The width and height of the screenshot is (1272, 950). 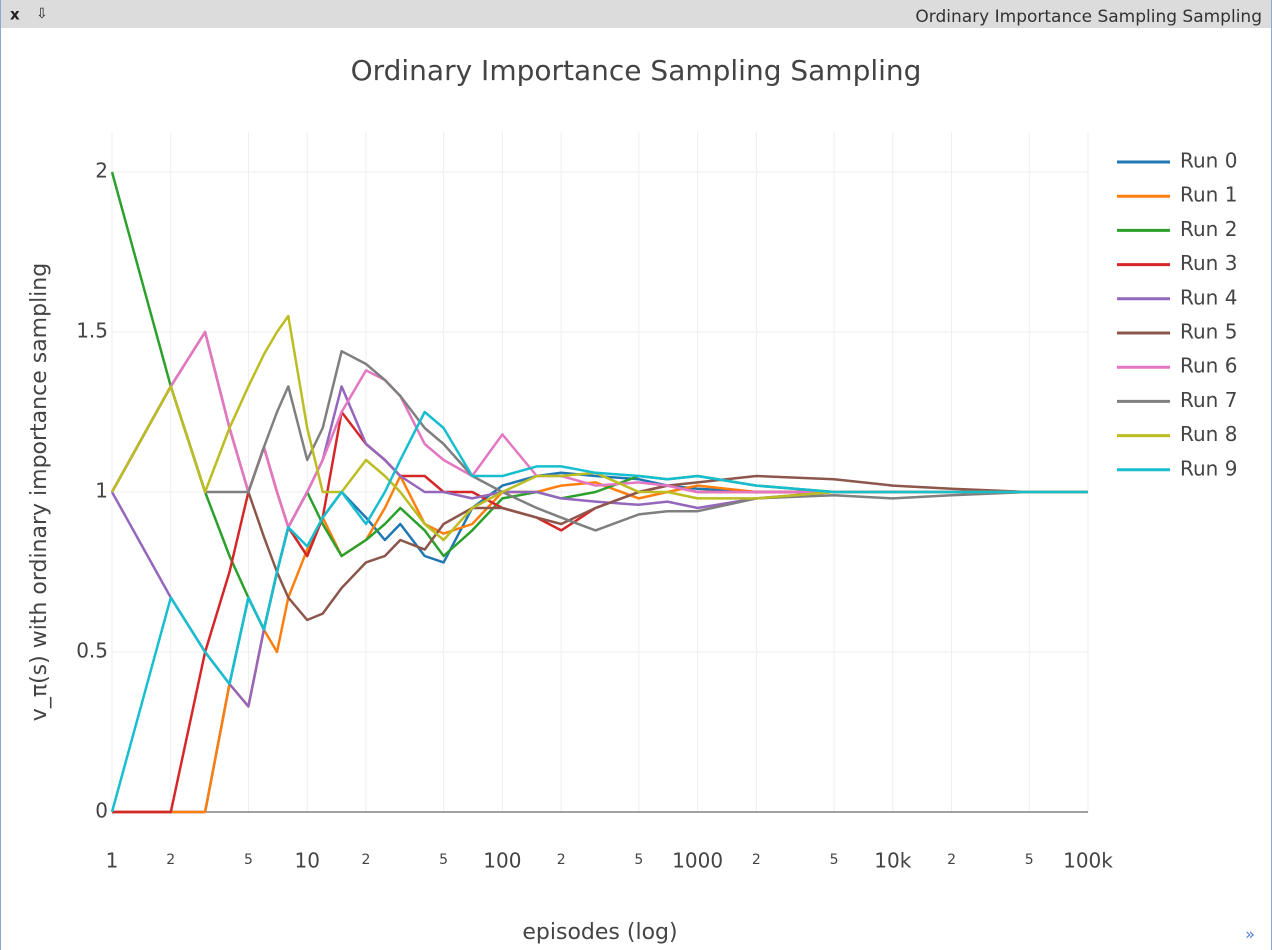 I want to click on legend-label: Run 5, so click(x=1208, y=332).